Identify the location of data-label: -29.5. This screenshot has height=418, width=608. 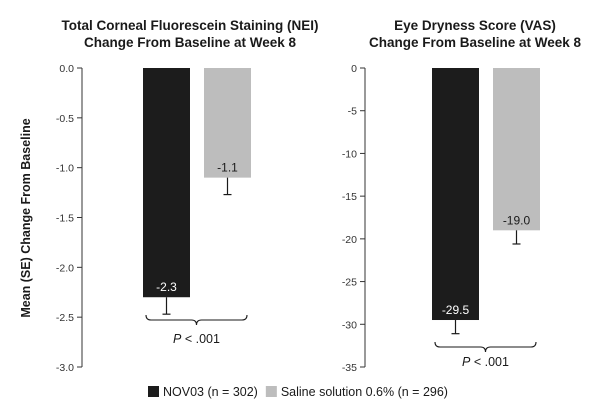
(456, 310).